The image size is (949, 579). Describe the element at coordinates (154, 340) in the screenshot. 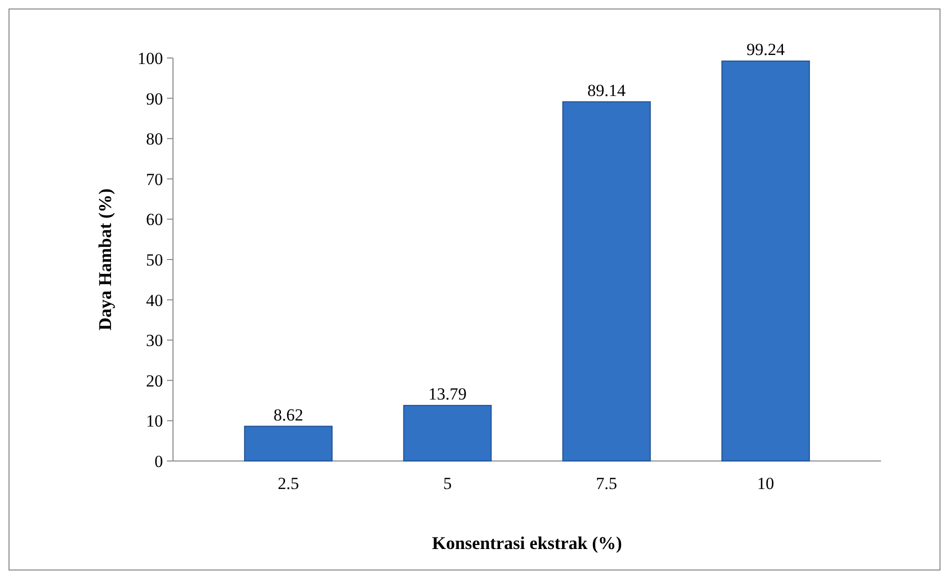

I see `y-tick-label: 30` at that location.